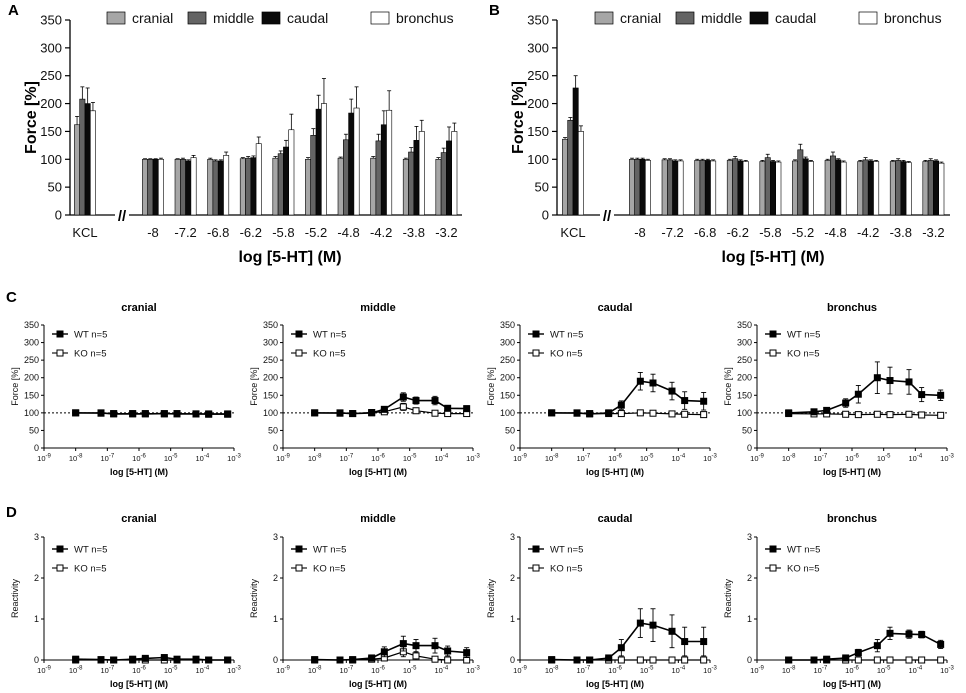  Describe the element at coordinates (31, 413) in the screenshot. I see `y-tick-label: 100` at that location.